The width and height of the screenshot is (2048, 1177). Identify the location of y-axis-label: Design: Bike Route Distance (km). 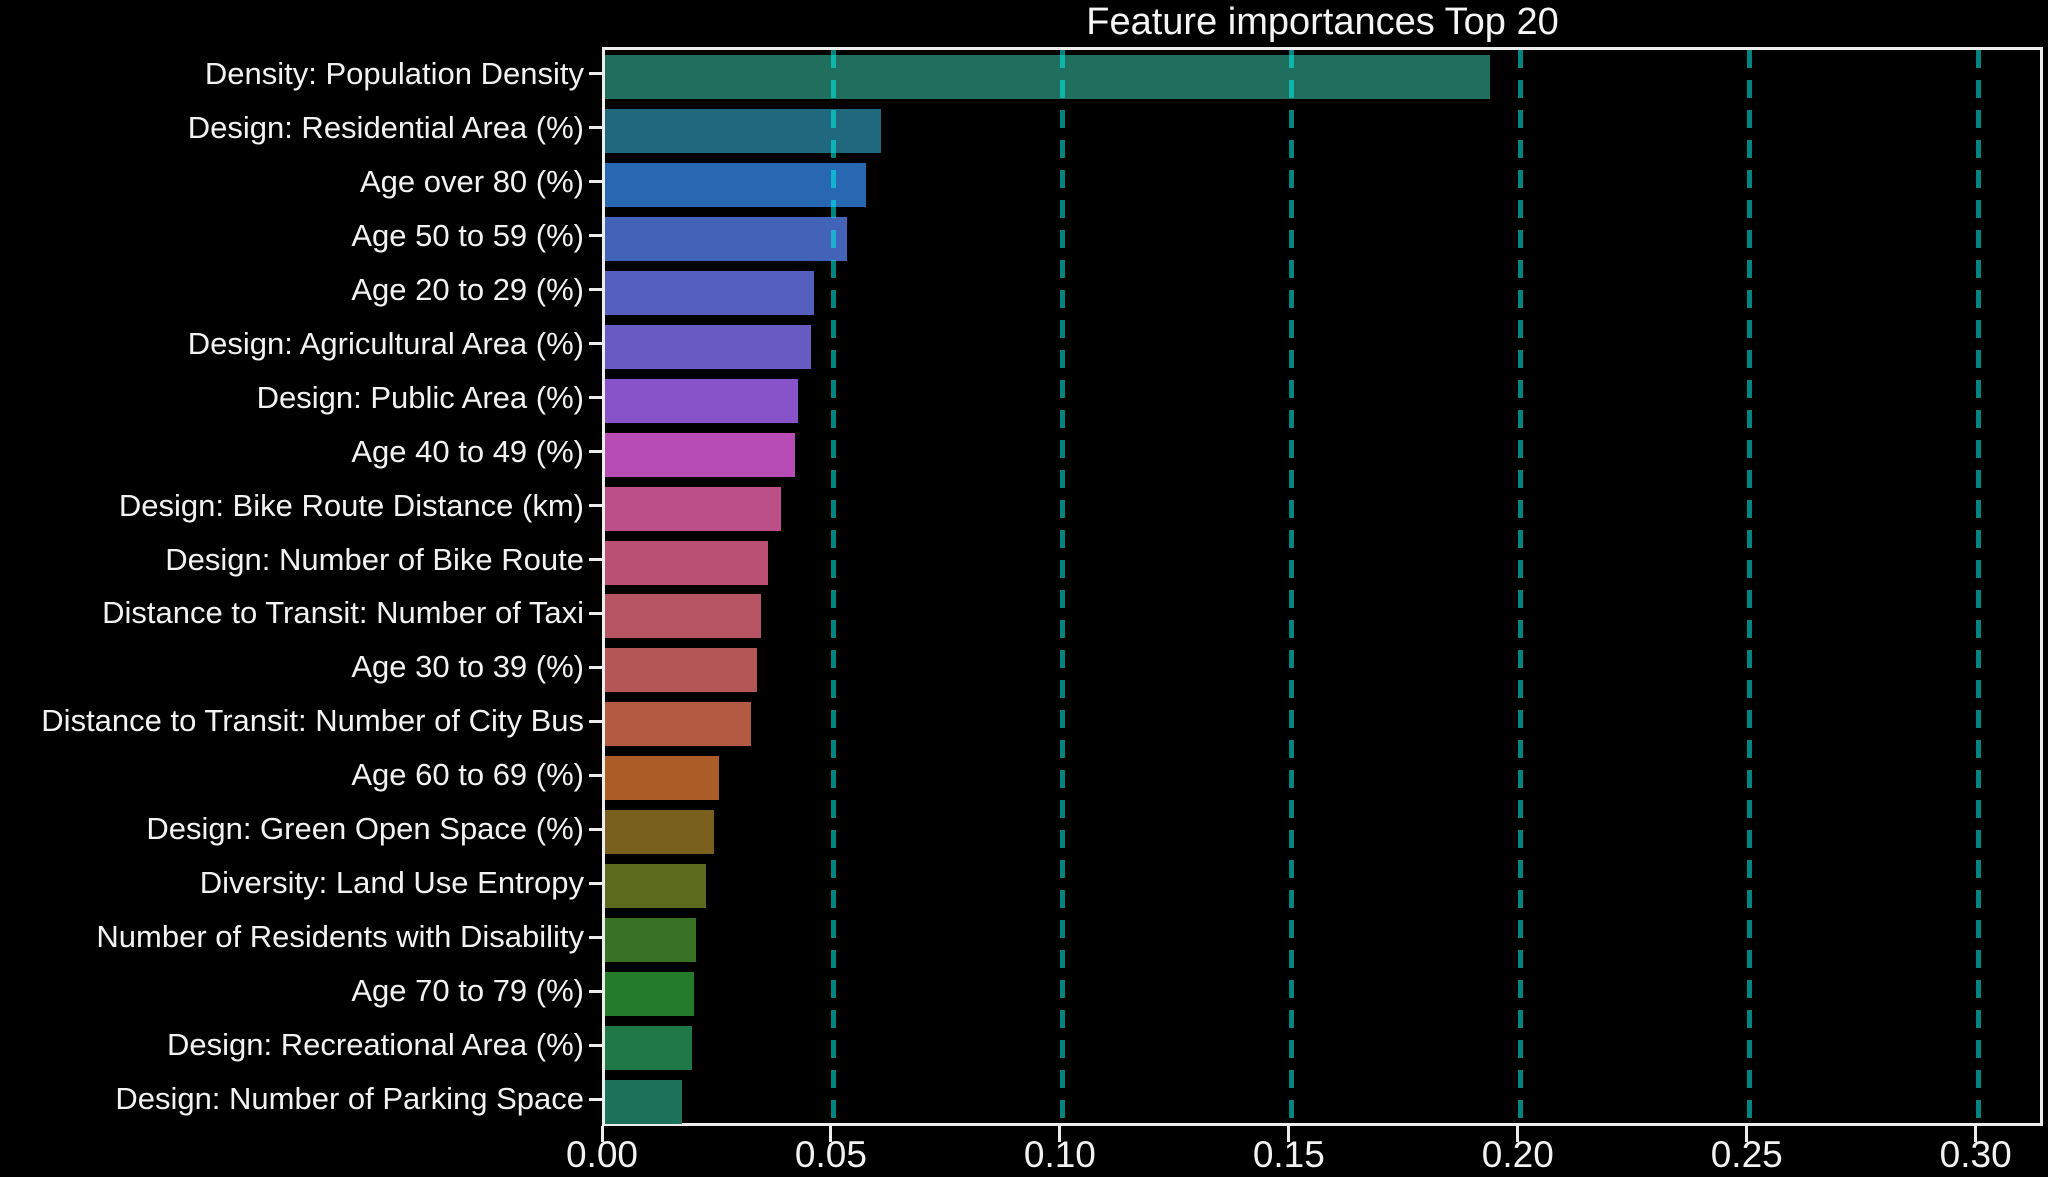
(351, 505).